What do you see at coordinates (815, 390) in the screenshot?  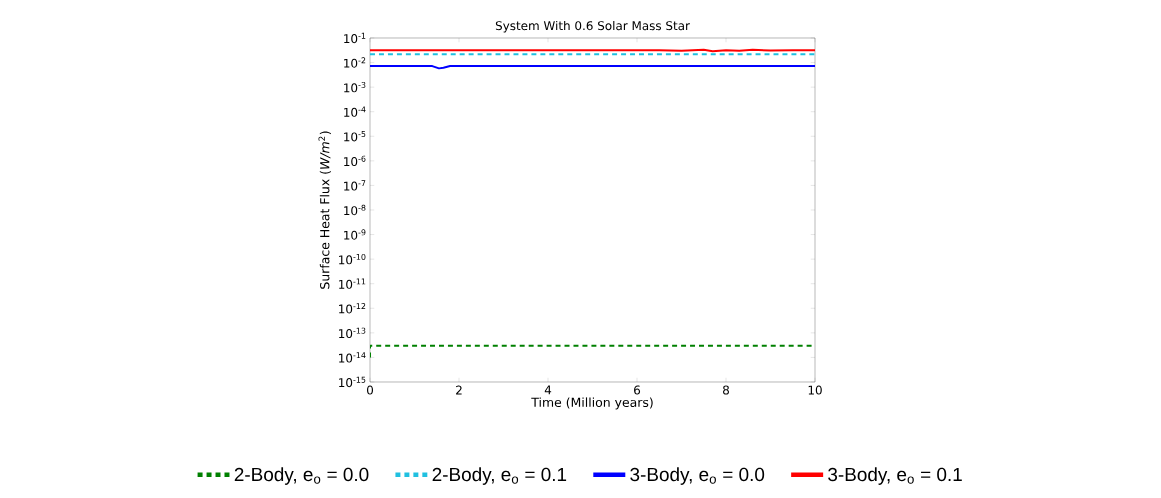 I see `x-tick-label: 10` at bounding box center [815, 390].